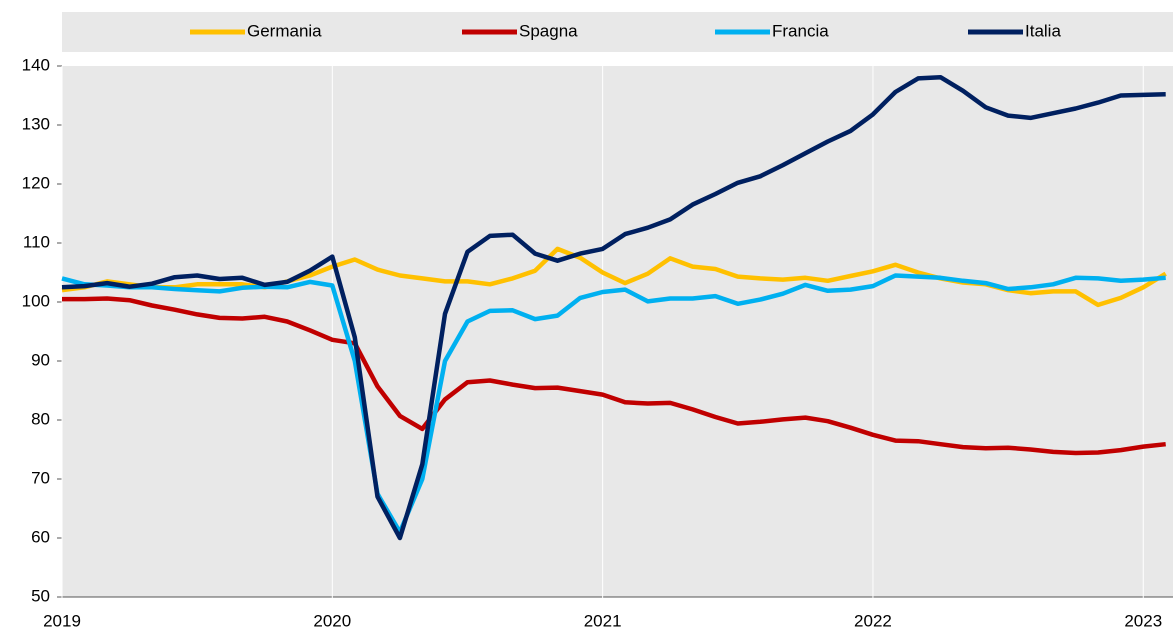 The width and height of the screenshot is (1173, 634). Describe the element at coordinates (40, 595) in the screenshot. I see `y-tick-label: 50` at that location.